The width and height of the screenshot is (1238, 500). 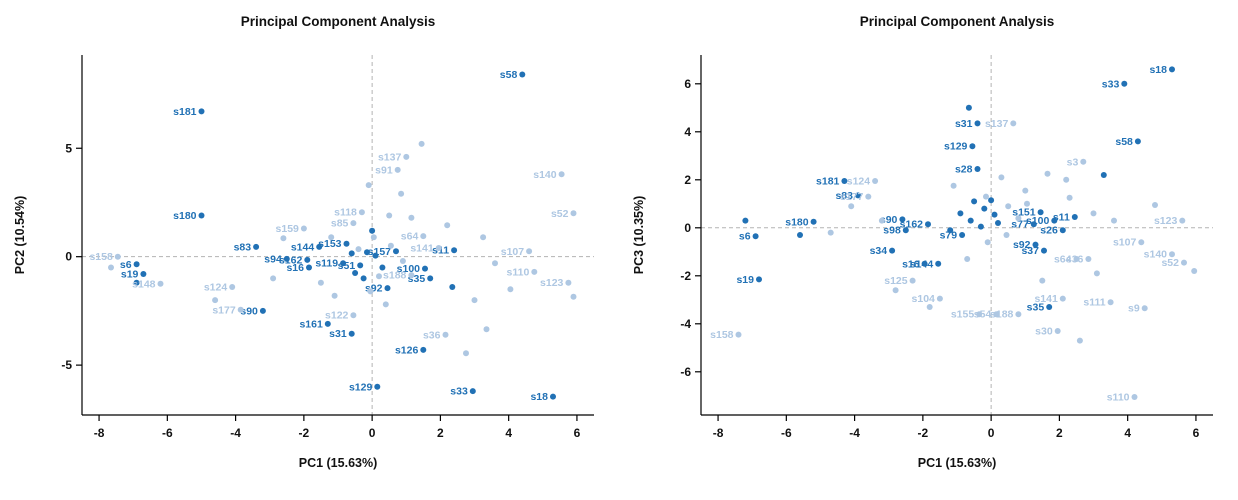 I want to click on point-label: s98, so click(x=892, y=231).